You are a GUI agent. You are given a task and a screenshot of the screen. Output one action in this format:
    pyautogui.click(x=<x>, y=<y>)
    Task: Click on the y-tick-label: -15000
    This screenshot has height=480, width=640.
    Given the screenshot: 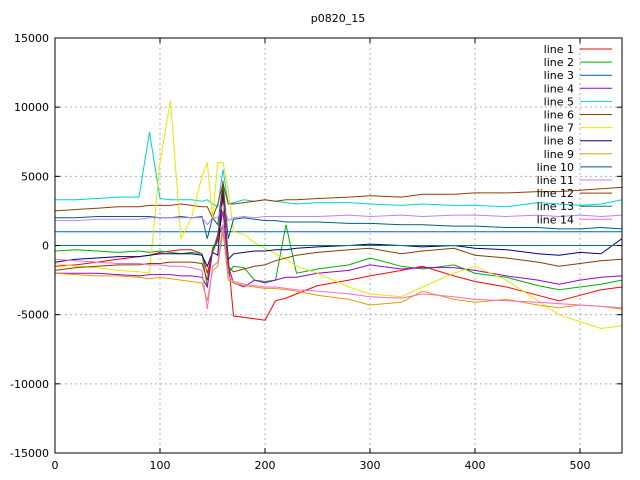 What is the action you would take?
    pyautogui.click(x=29, y=453)
    